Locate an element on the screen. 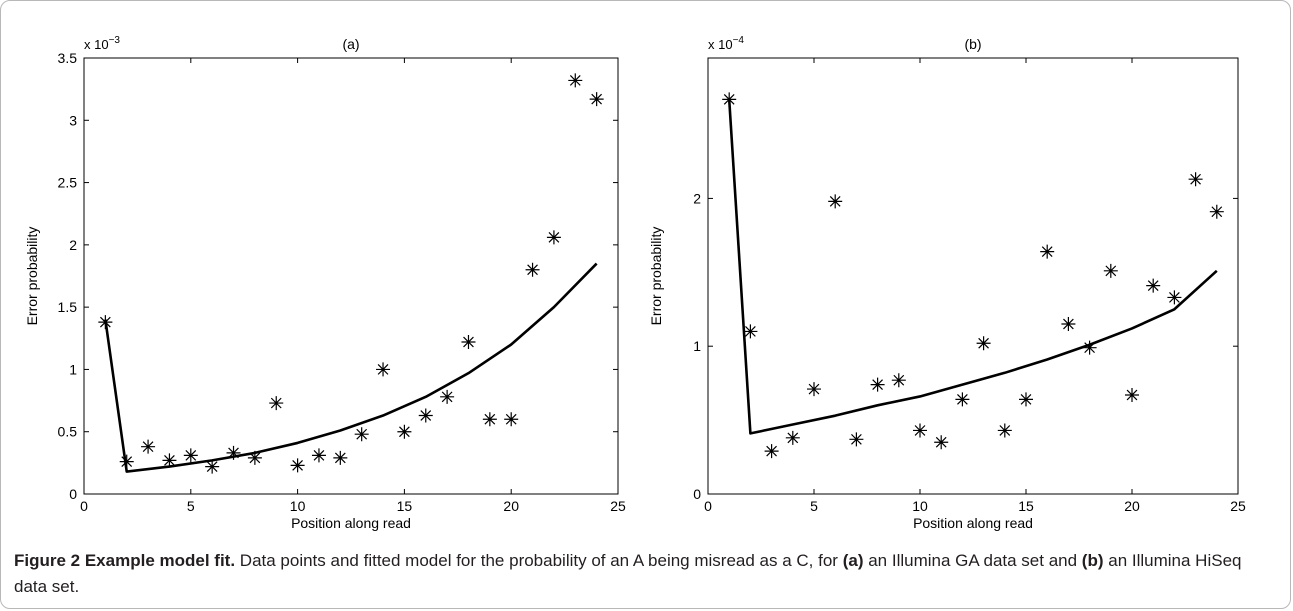 The image size is (1293, 611). x-tick-label-b: 10 is located at coordinates (920, 506).